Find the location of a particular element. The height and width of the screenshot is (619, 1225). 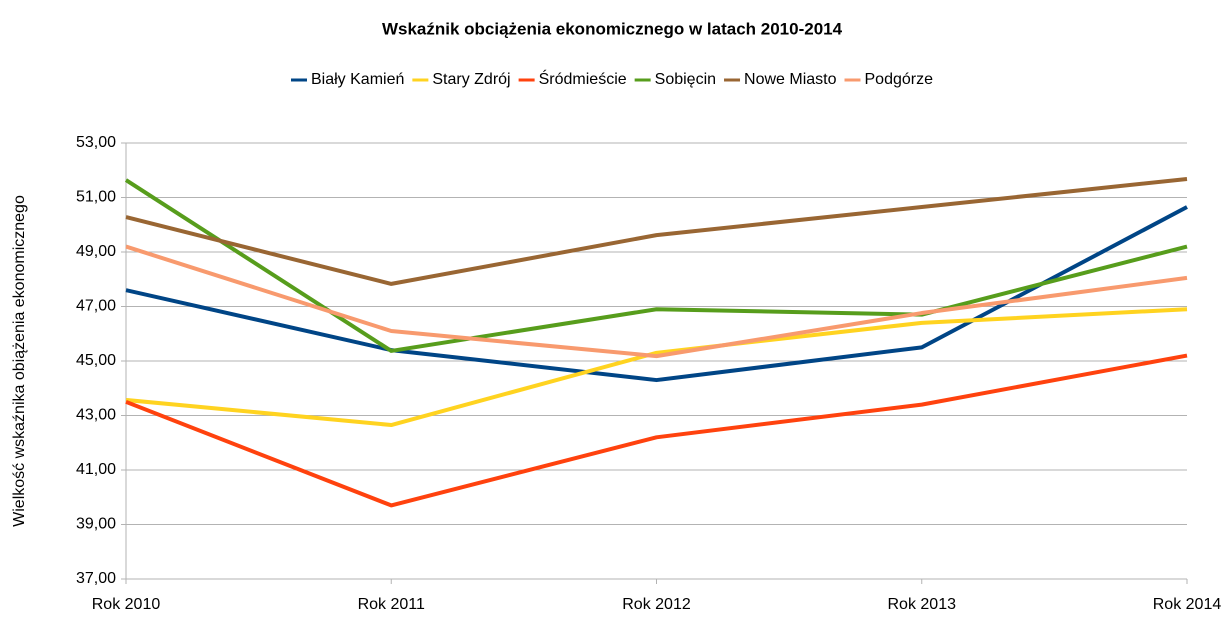

x-tick-label: Rok 2011 is located at coordinates (391, 604).